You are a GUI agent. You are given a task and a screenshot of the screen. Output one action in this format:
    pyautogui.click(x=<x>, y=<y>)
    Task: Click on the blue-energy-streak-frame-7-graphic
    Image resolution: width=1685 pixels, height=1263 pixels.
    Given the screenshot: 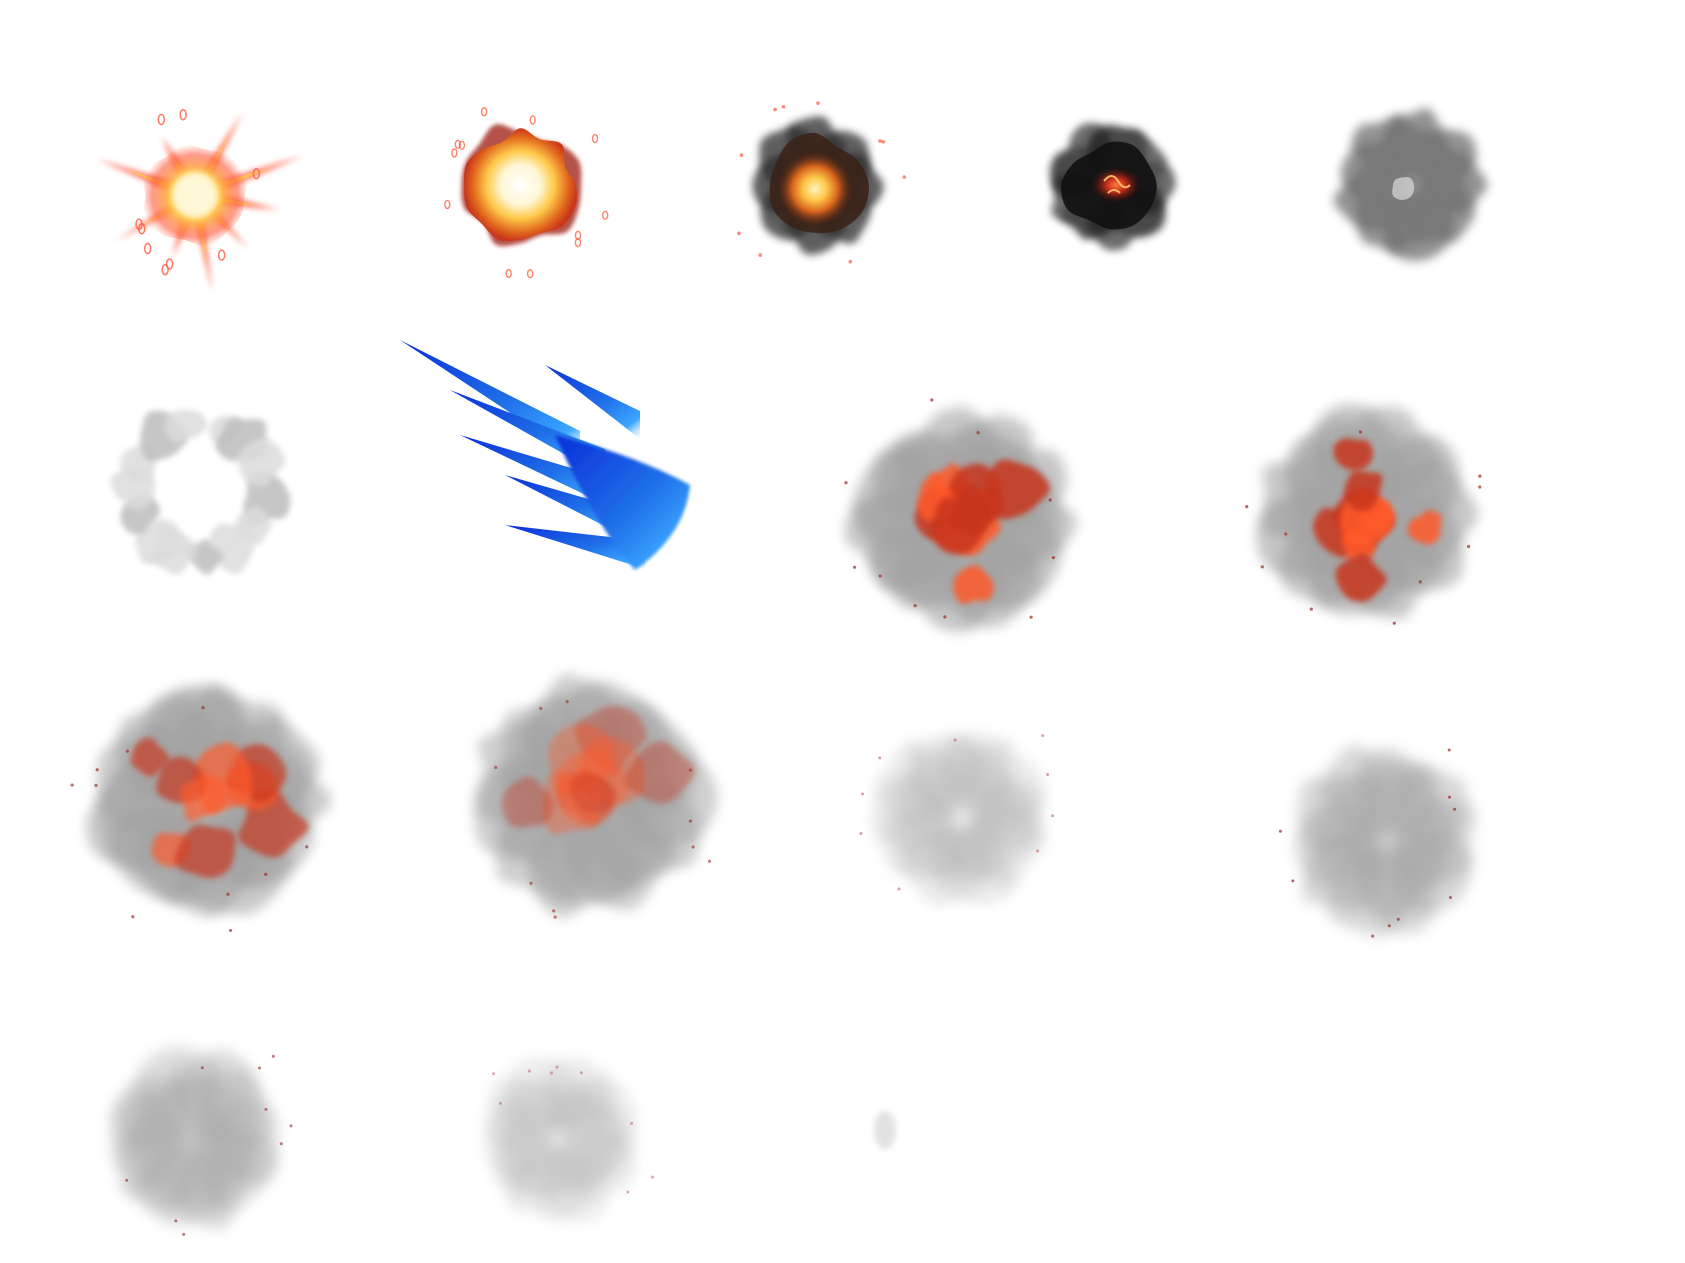 What is the action you would take?
    pyautogui.click(x=545, y=455)
    